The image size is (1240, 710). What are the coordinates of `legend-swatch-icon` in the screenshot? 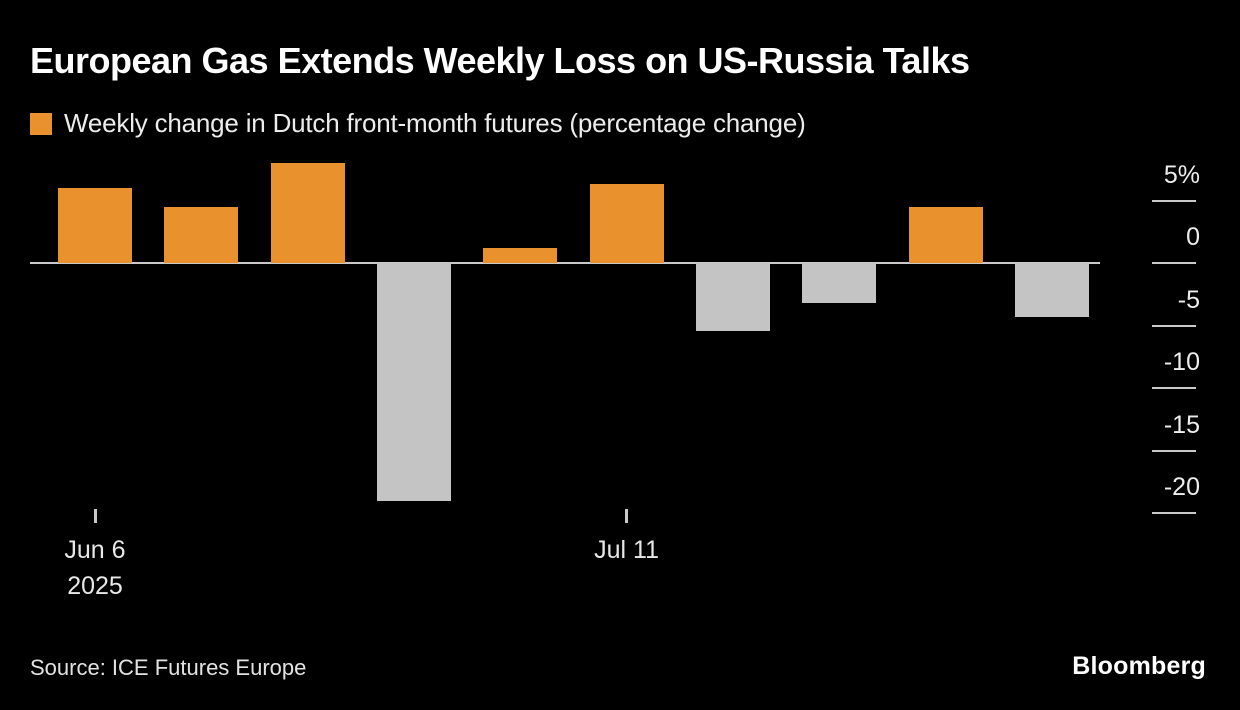 It's located at (41, 123).